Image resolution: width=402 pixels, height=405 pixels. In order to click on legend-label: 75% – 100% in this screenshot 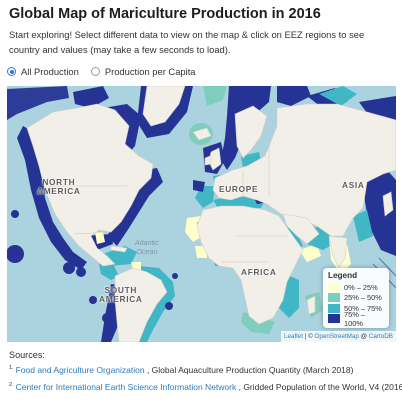, I will do `click(354, 318)`.